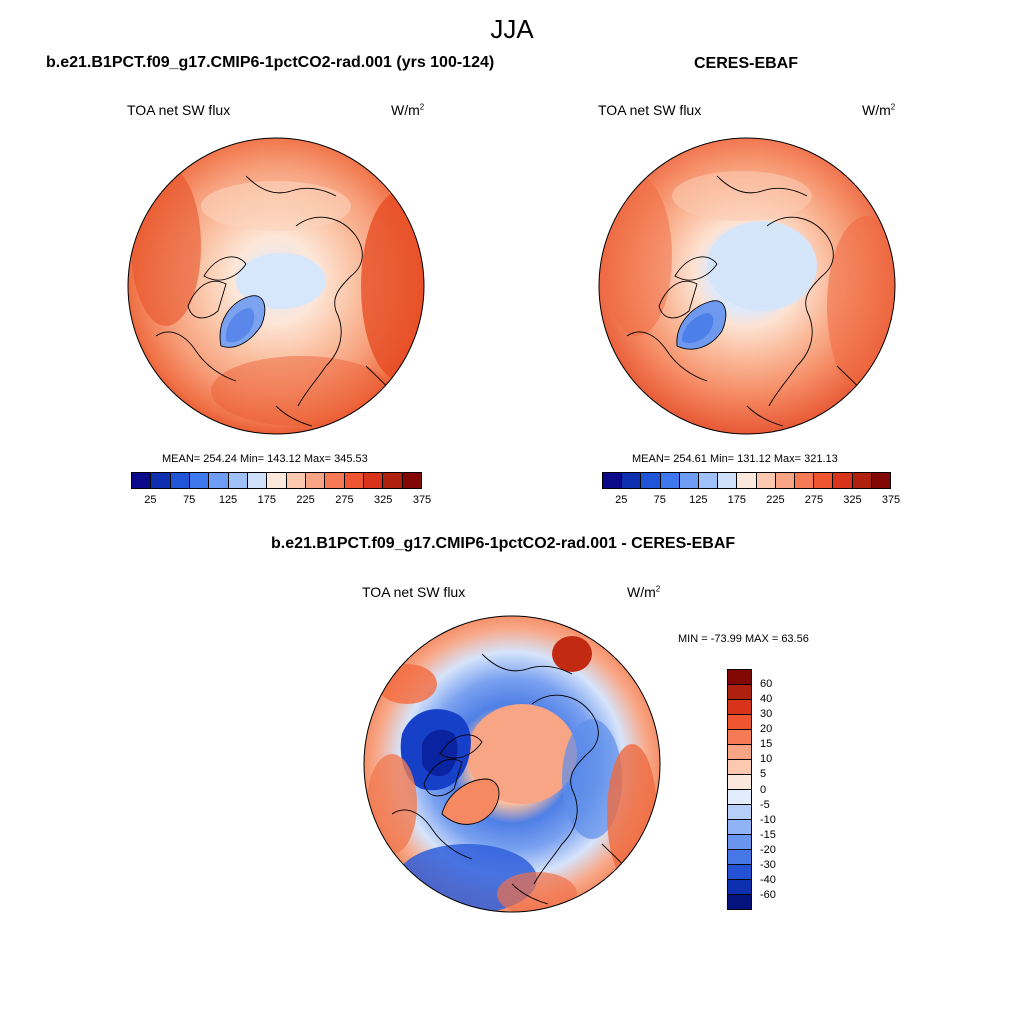  Describe the element at coordinates (470, 802) in the screenshot. I see `greenland-positive-region` at that location.